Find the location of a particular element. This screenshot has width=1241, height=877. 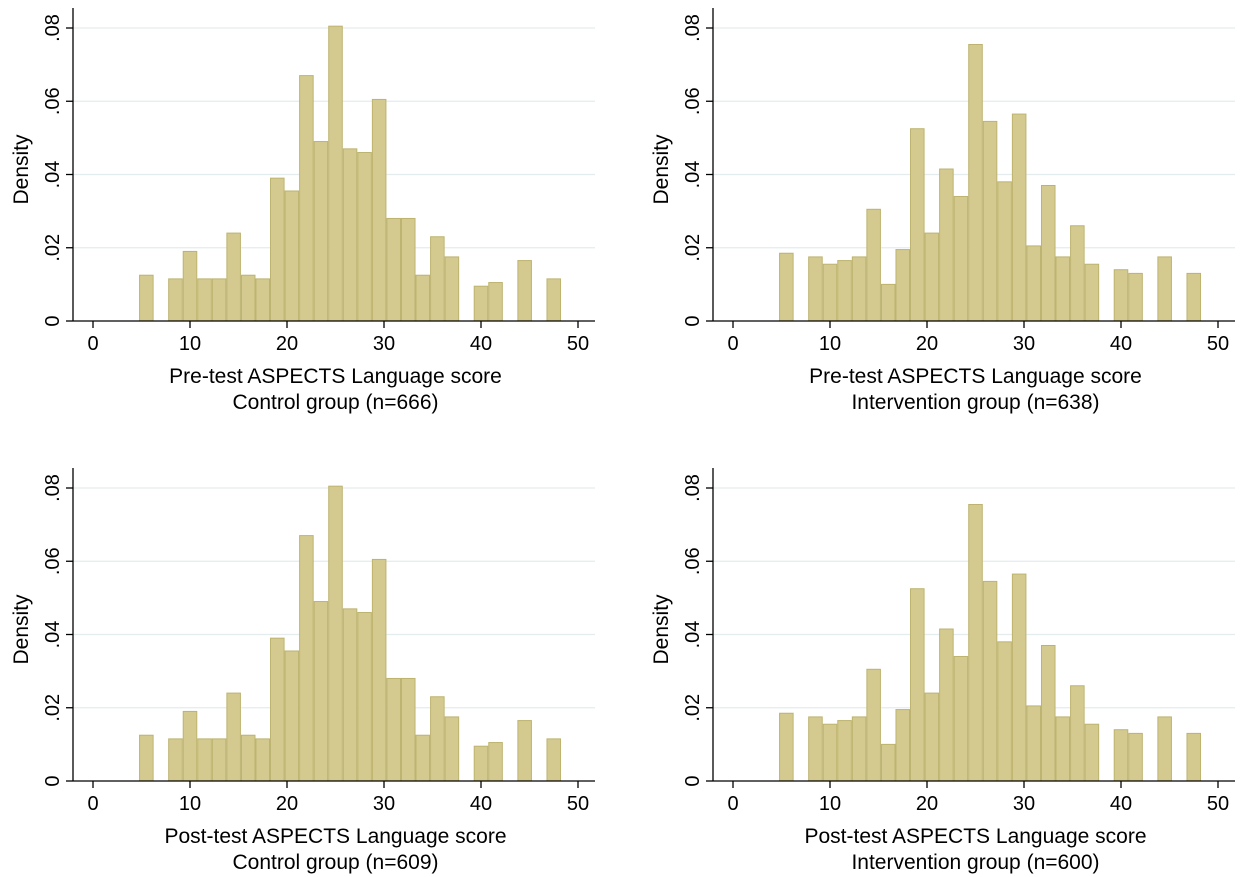

x-axis-title: Pre-test ASPECTS Language score is located at coordinates (335, 376).